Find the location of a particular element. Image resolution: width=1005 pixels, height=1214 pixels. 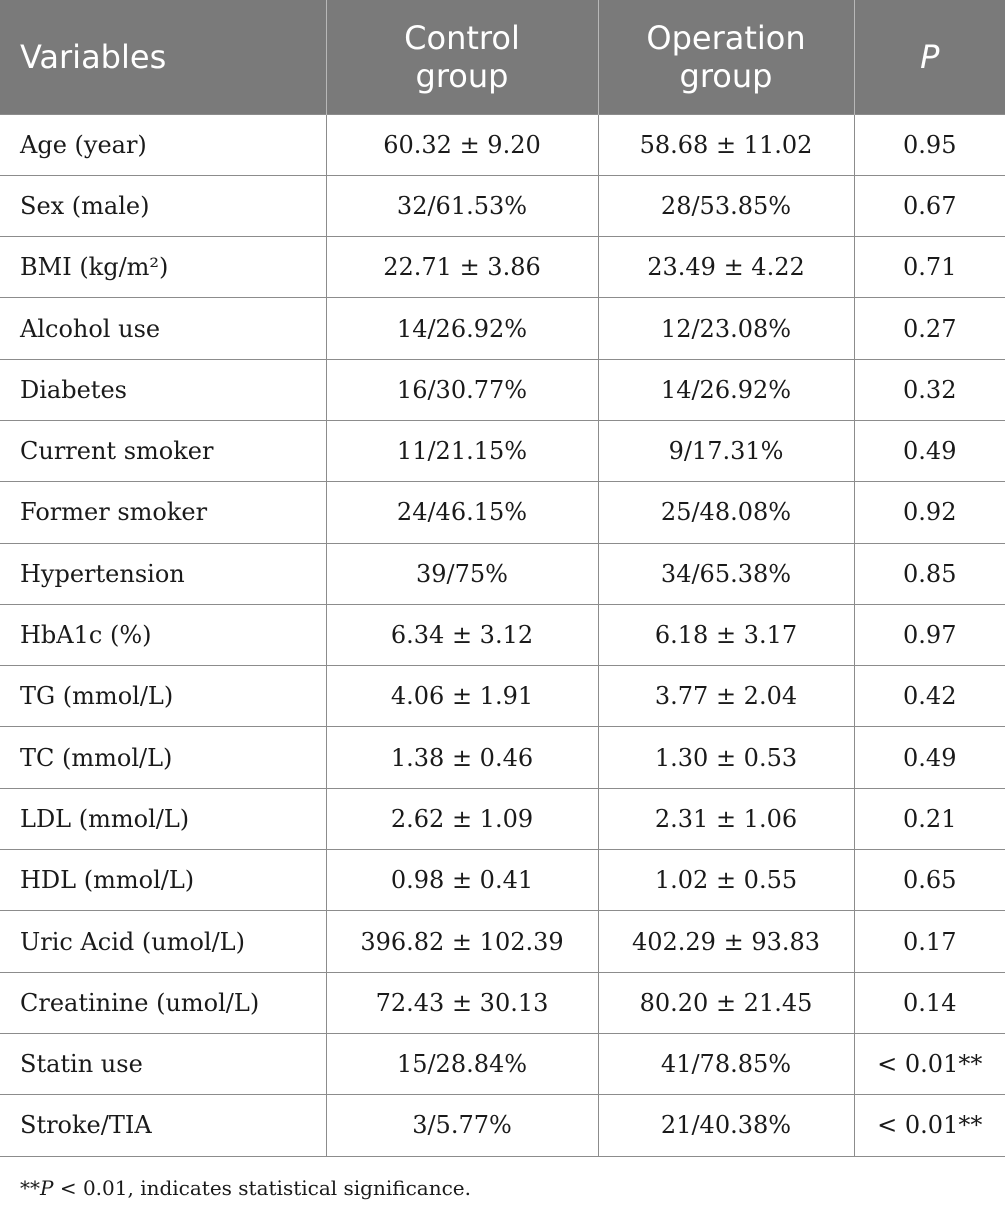

p-value-cell: 0.85 is located at coordinates (929, 573).